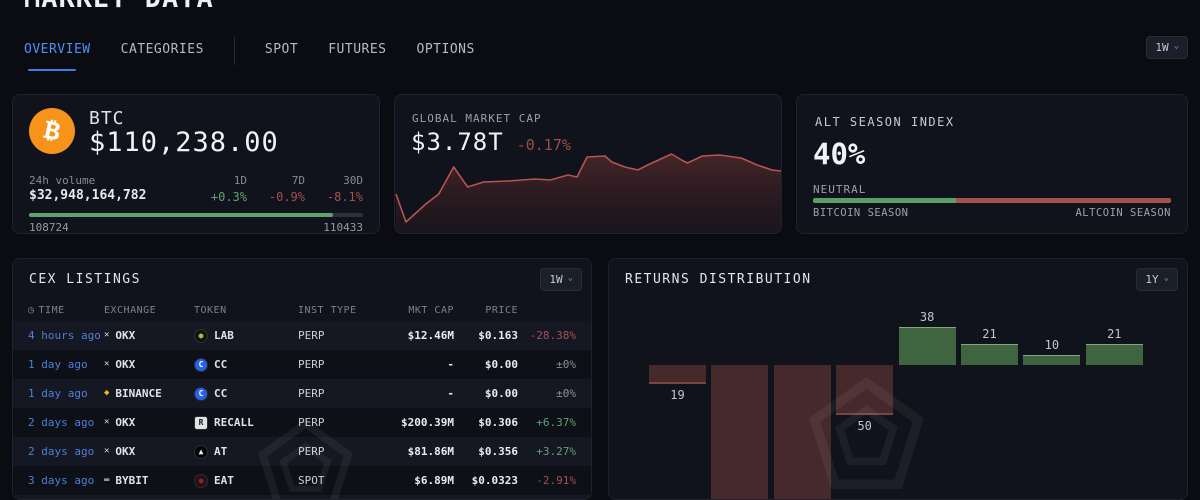  What do you see at coordinates (864, 426) in the screenshot?
I see `bar-value-label: 50` at bounding box center [864, 426].